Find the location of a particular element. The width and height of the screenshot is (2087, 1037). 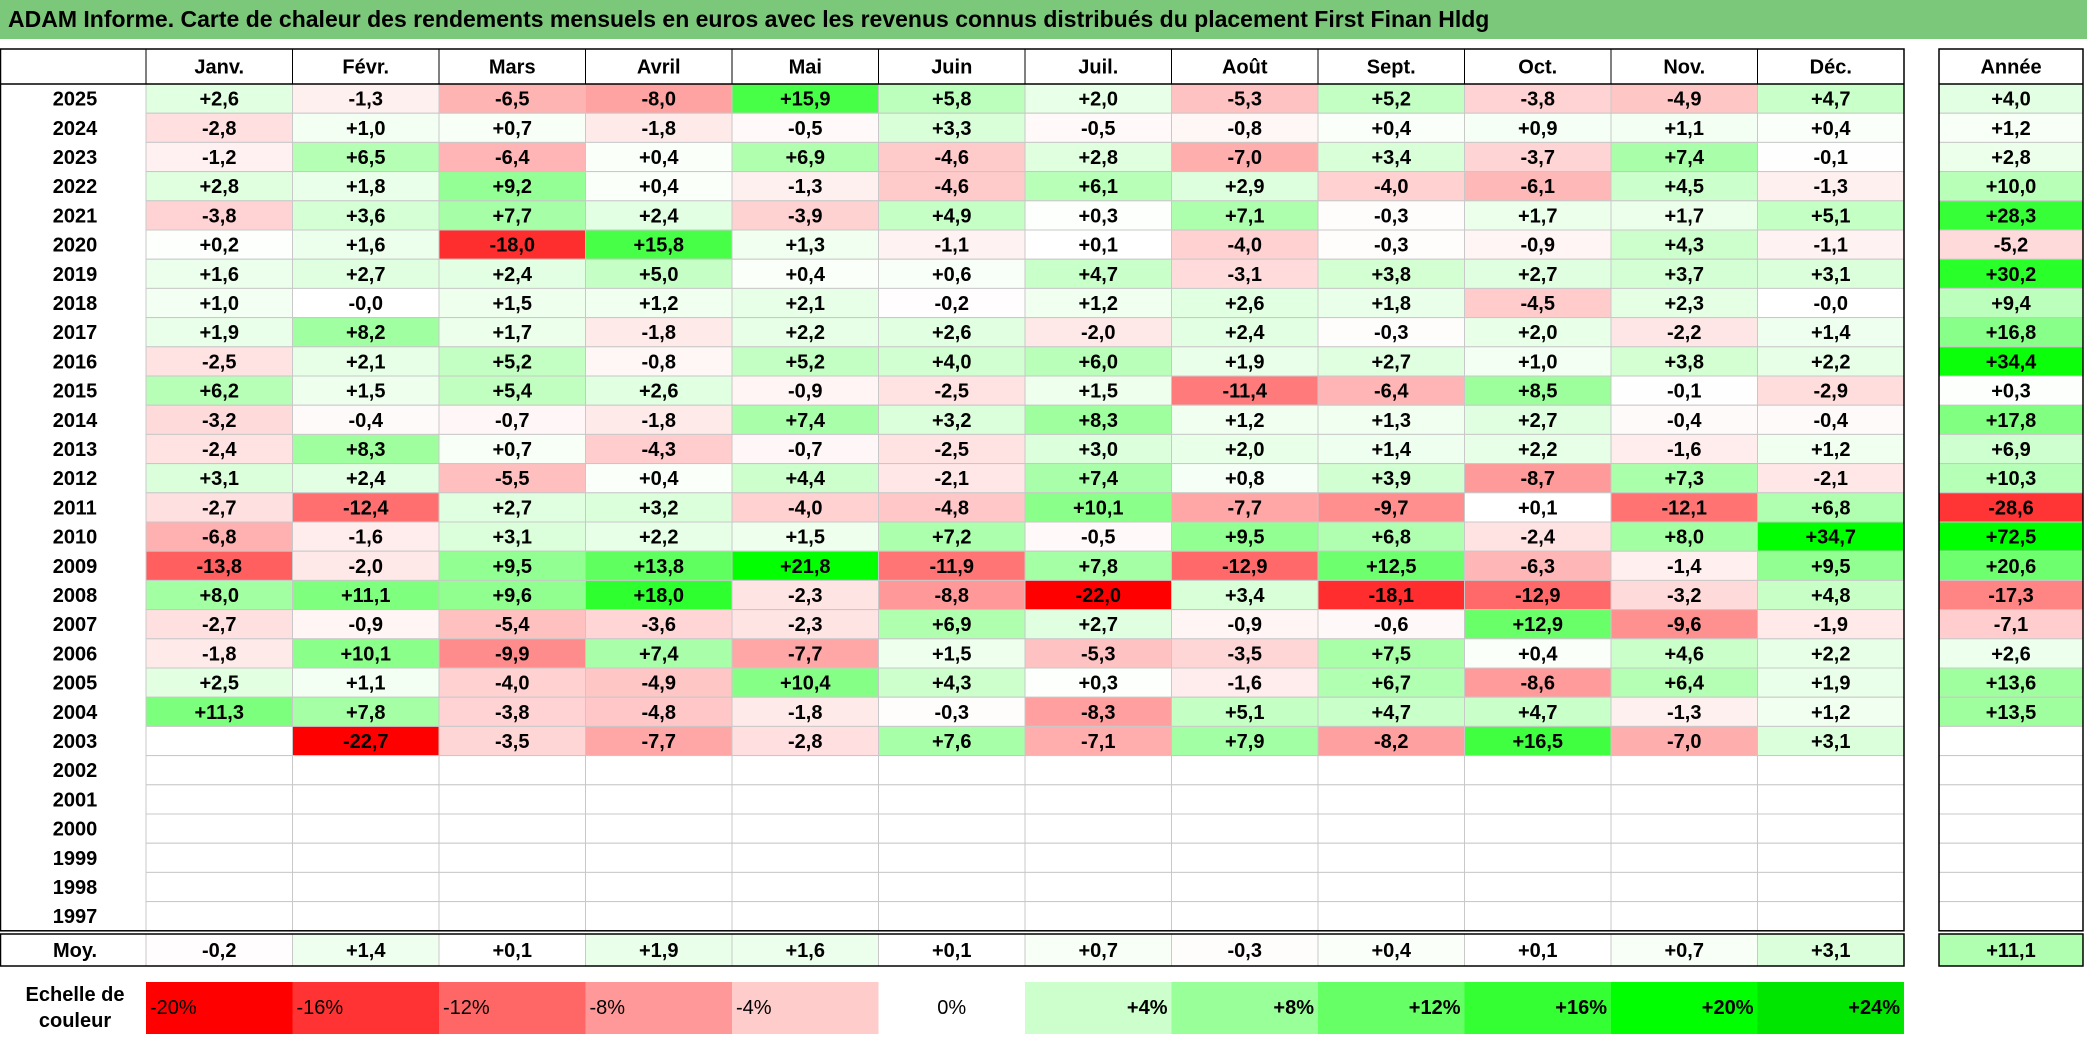

cell-value: +9,6 is located at coordinates (512, 596).